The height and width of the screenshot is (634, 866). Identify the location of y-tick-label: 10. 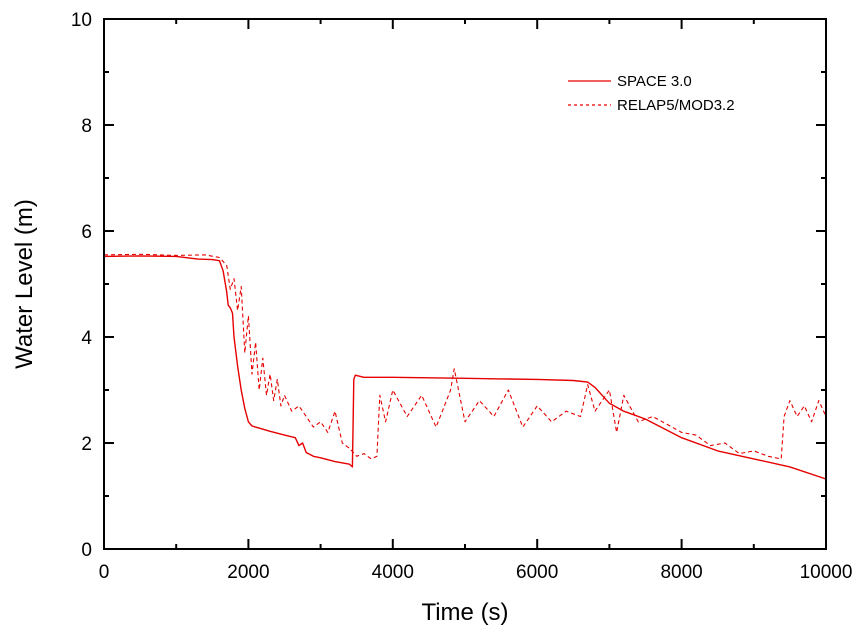
(81, 20).